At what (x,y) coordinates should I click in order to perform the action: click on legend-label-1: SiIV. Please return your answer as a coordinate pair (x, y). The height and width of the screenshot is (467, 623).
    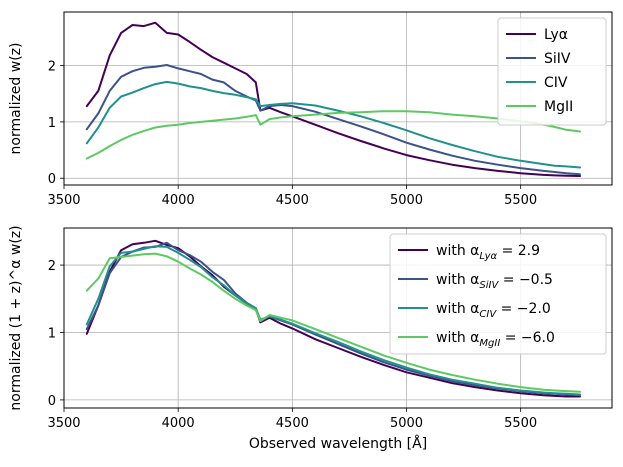
    Looking at the image, I should click on (557, 59).